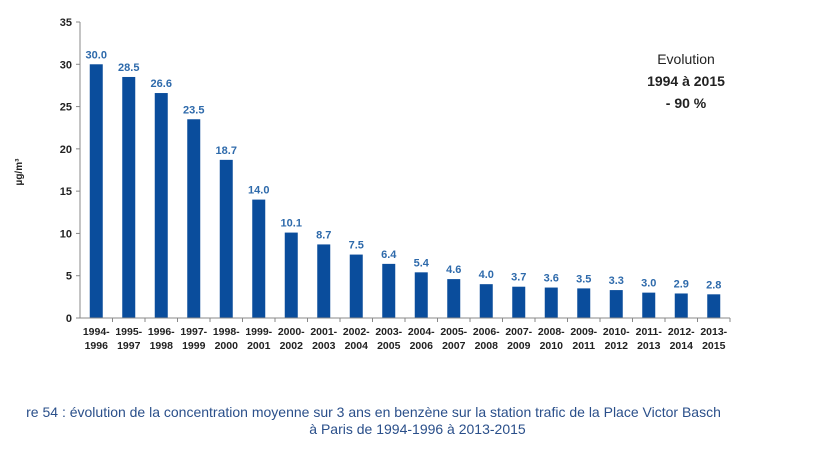 The height and width of the screenshot is (449, 835). What do you see at coordinates (487, 346) in the screenshot?
I see `x-tick-label: 2008` at bounding box center [487, 346].